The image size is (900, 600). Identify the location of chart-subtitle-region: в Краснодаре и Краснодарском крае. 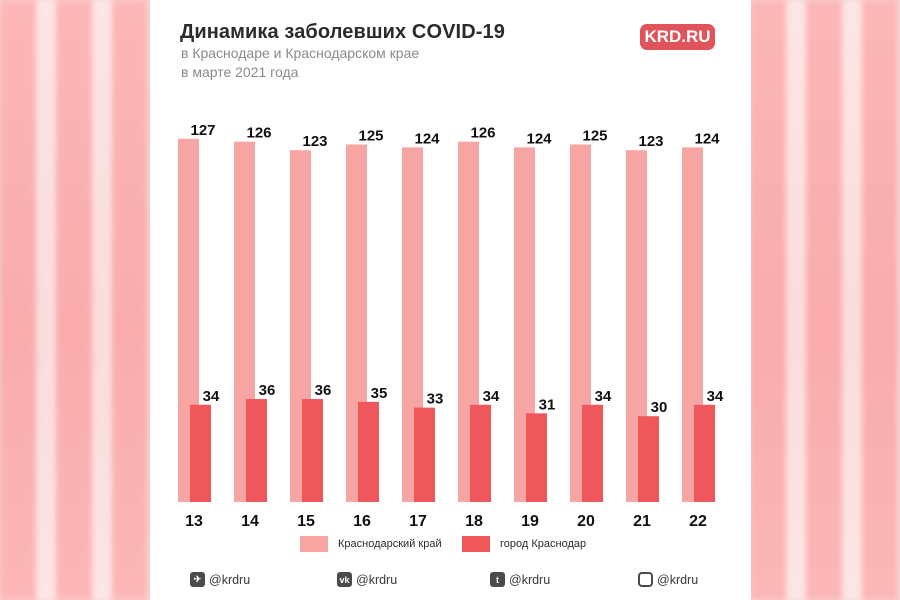
(300, 53).